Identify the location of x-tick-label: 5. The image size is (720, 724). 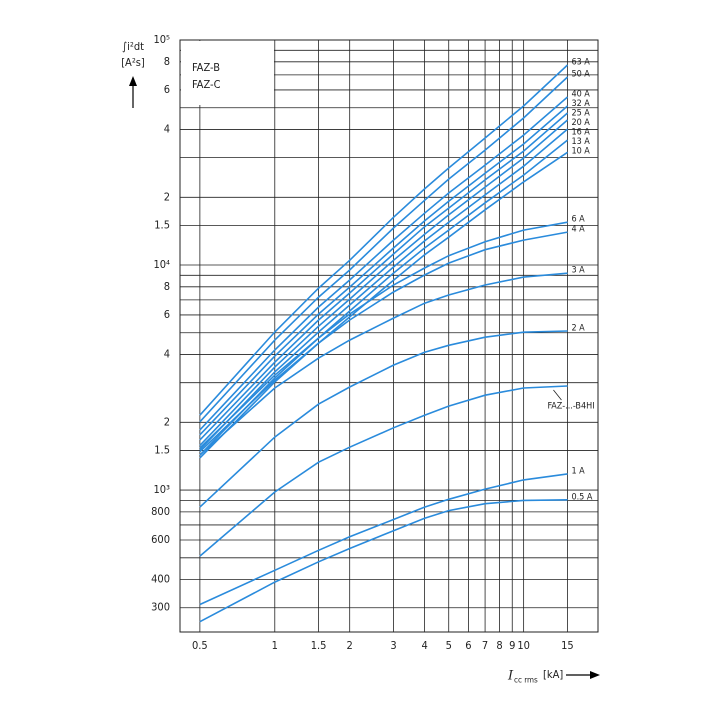
(449, 645).